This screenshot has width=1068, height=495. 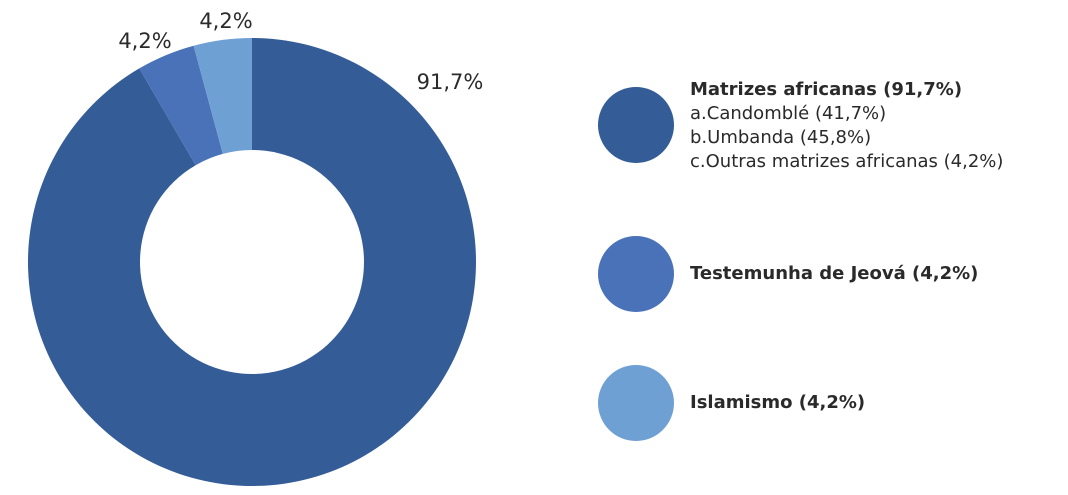 What do you see at coordinates (788, 113) in the screenshot?
I see `legend-subitem: a.Candomblé (41,7%)` at bounding box center [788, 113].